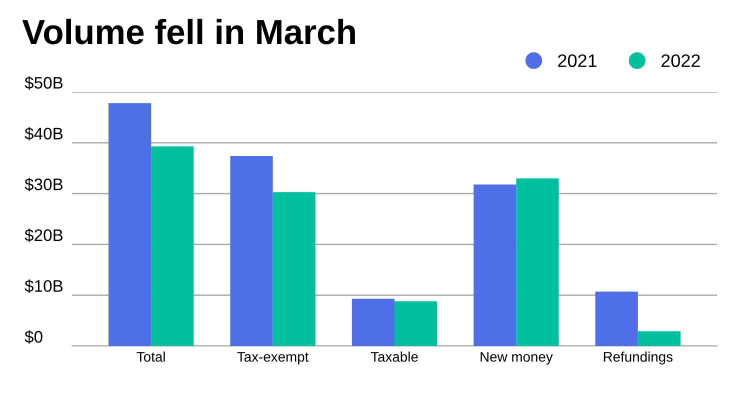  I want to click on x-tick-label: Total, so click(150, 357).